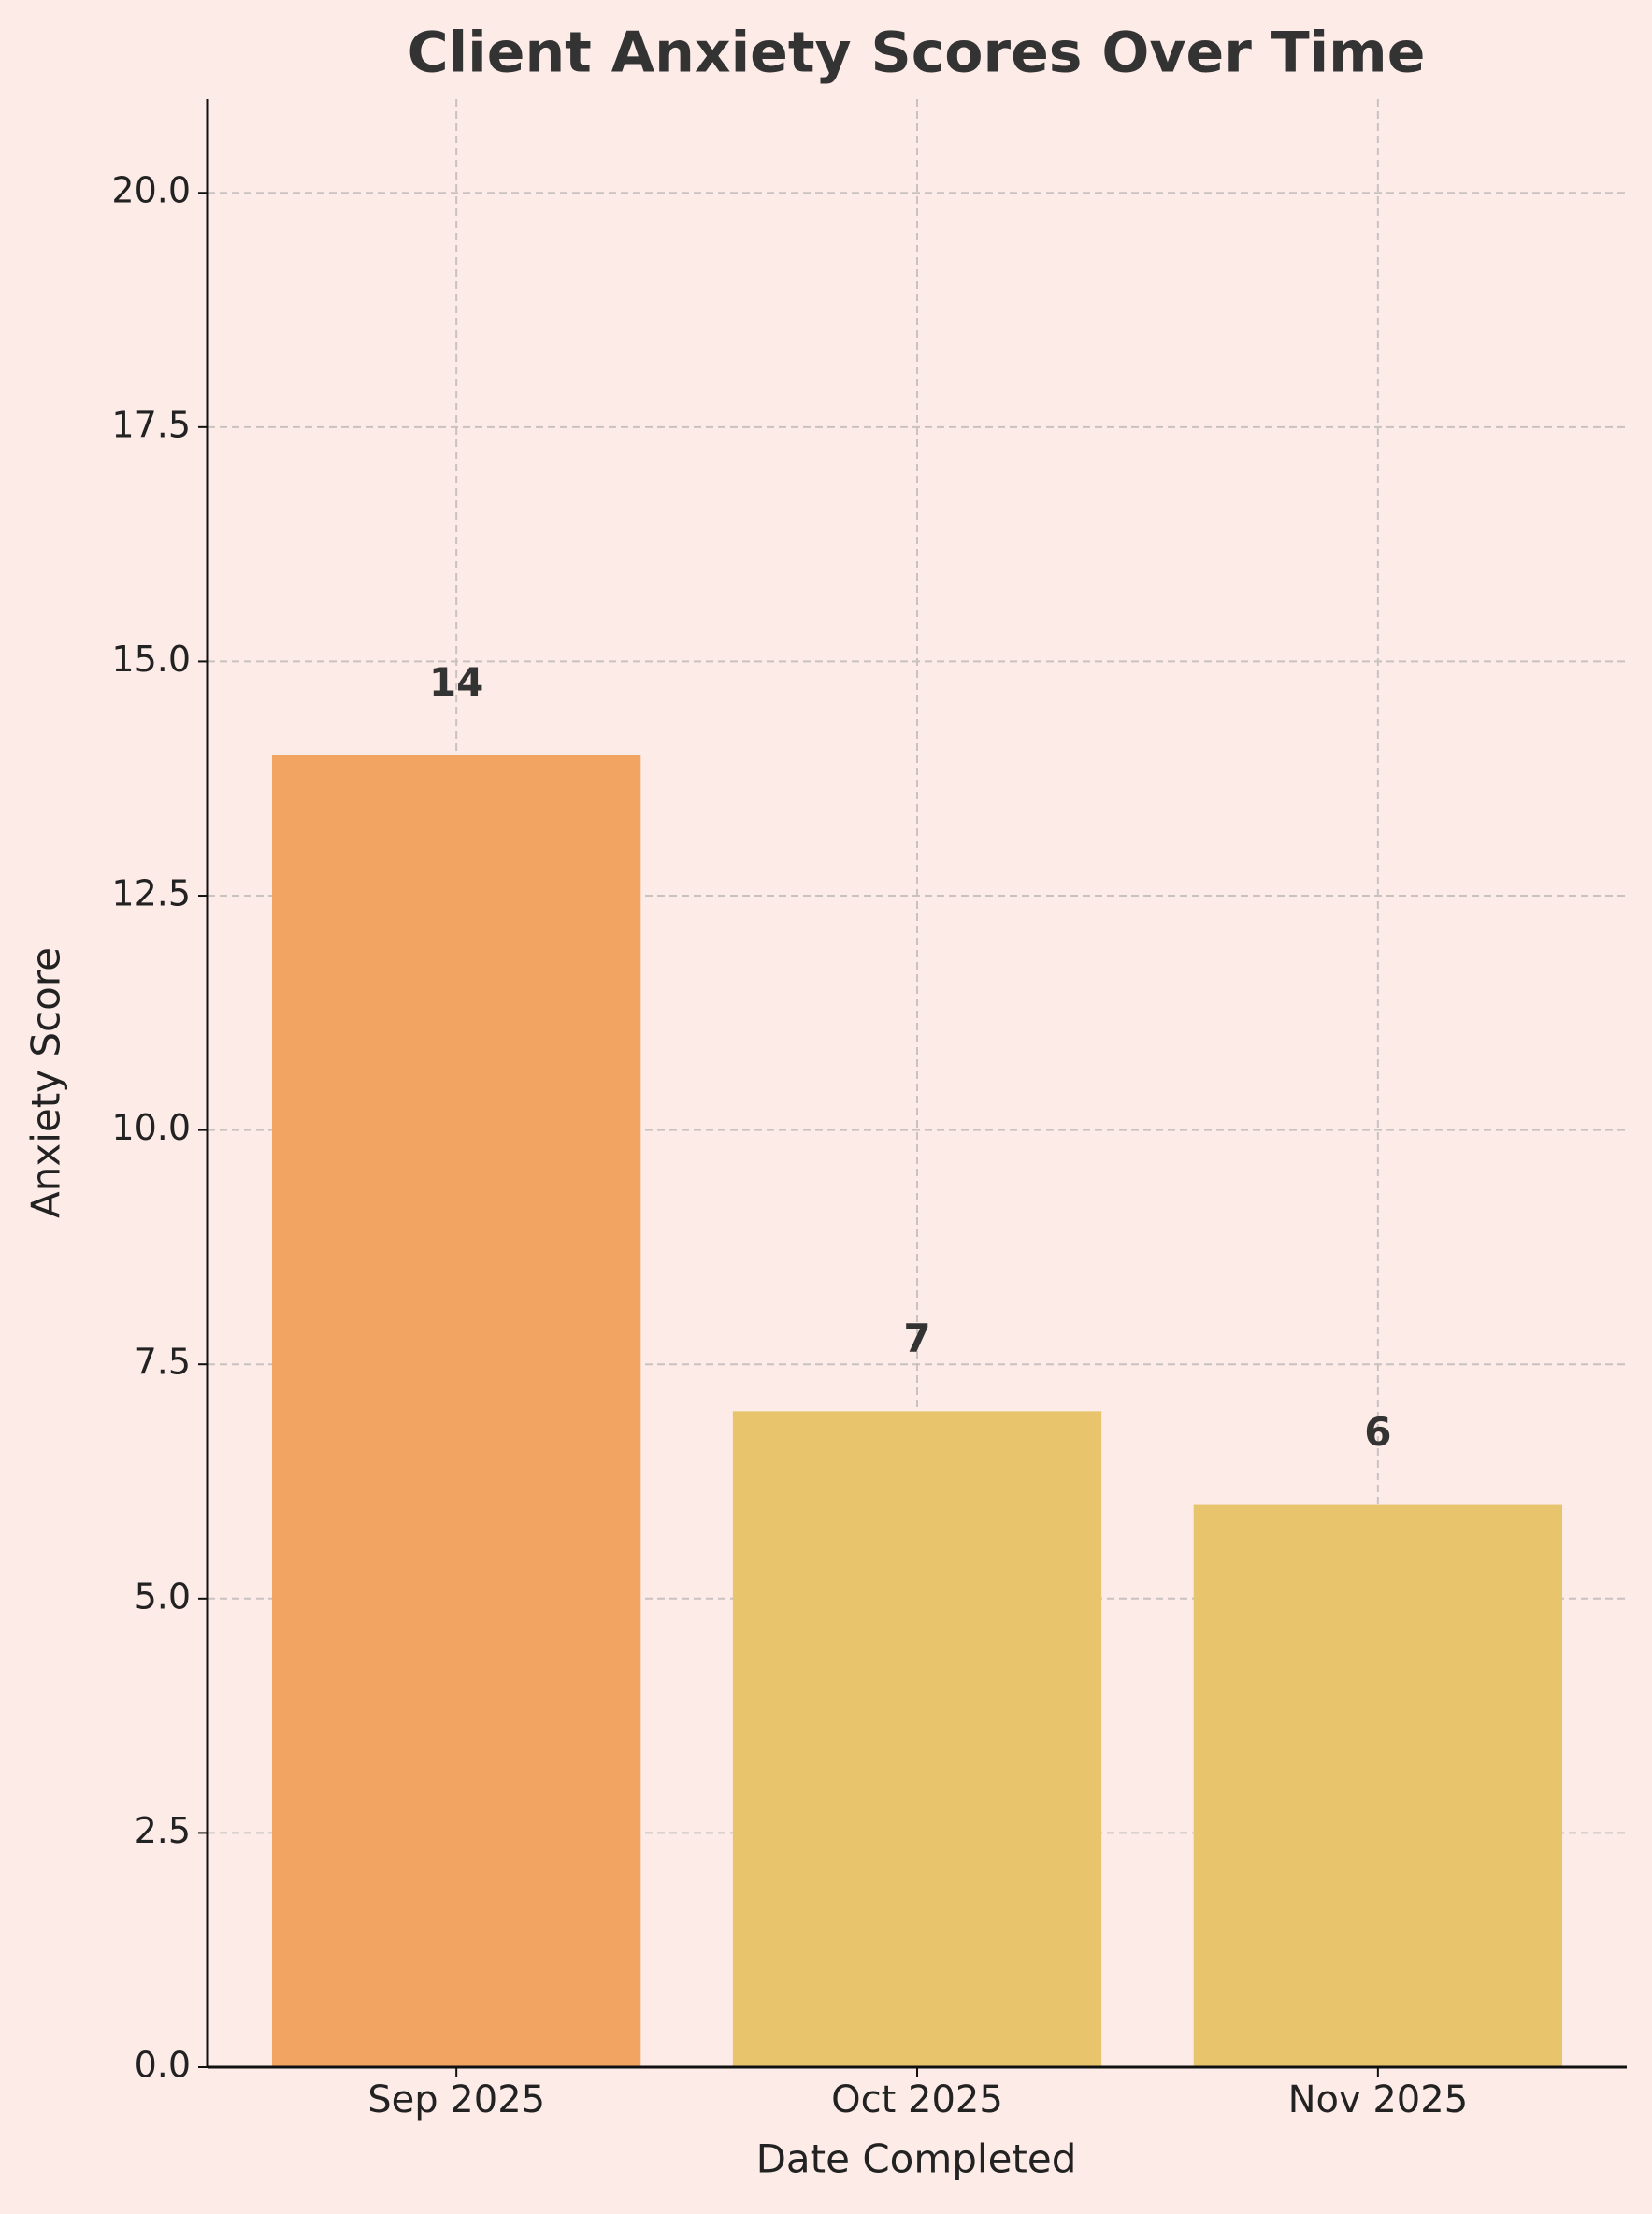  I want to click on y-tick-label: 2.5, so click(163, 1830).